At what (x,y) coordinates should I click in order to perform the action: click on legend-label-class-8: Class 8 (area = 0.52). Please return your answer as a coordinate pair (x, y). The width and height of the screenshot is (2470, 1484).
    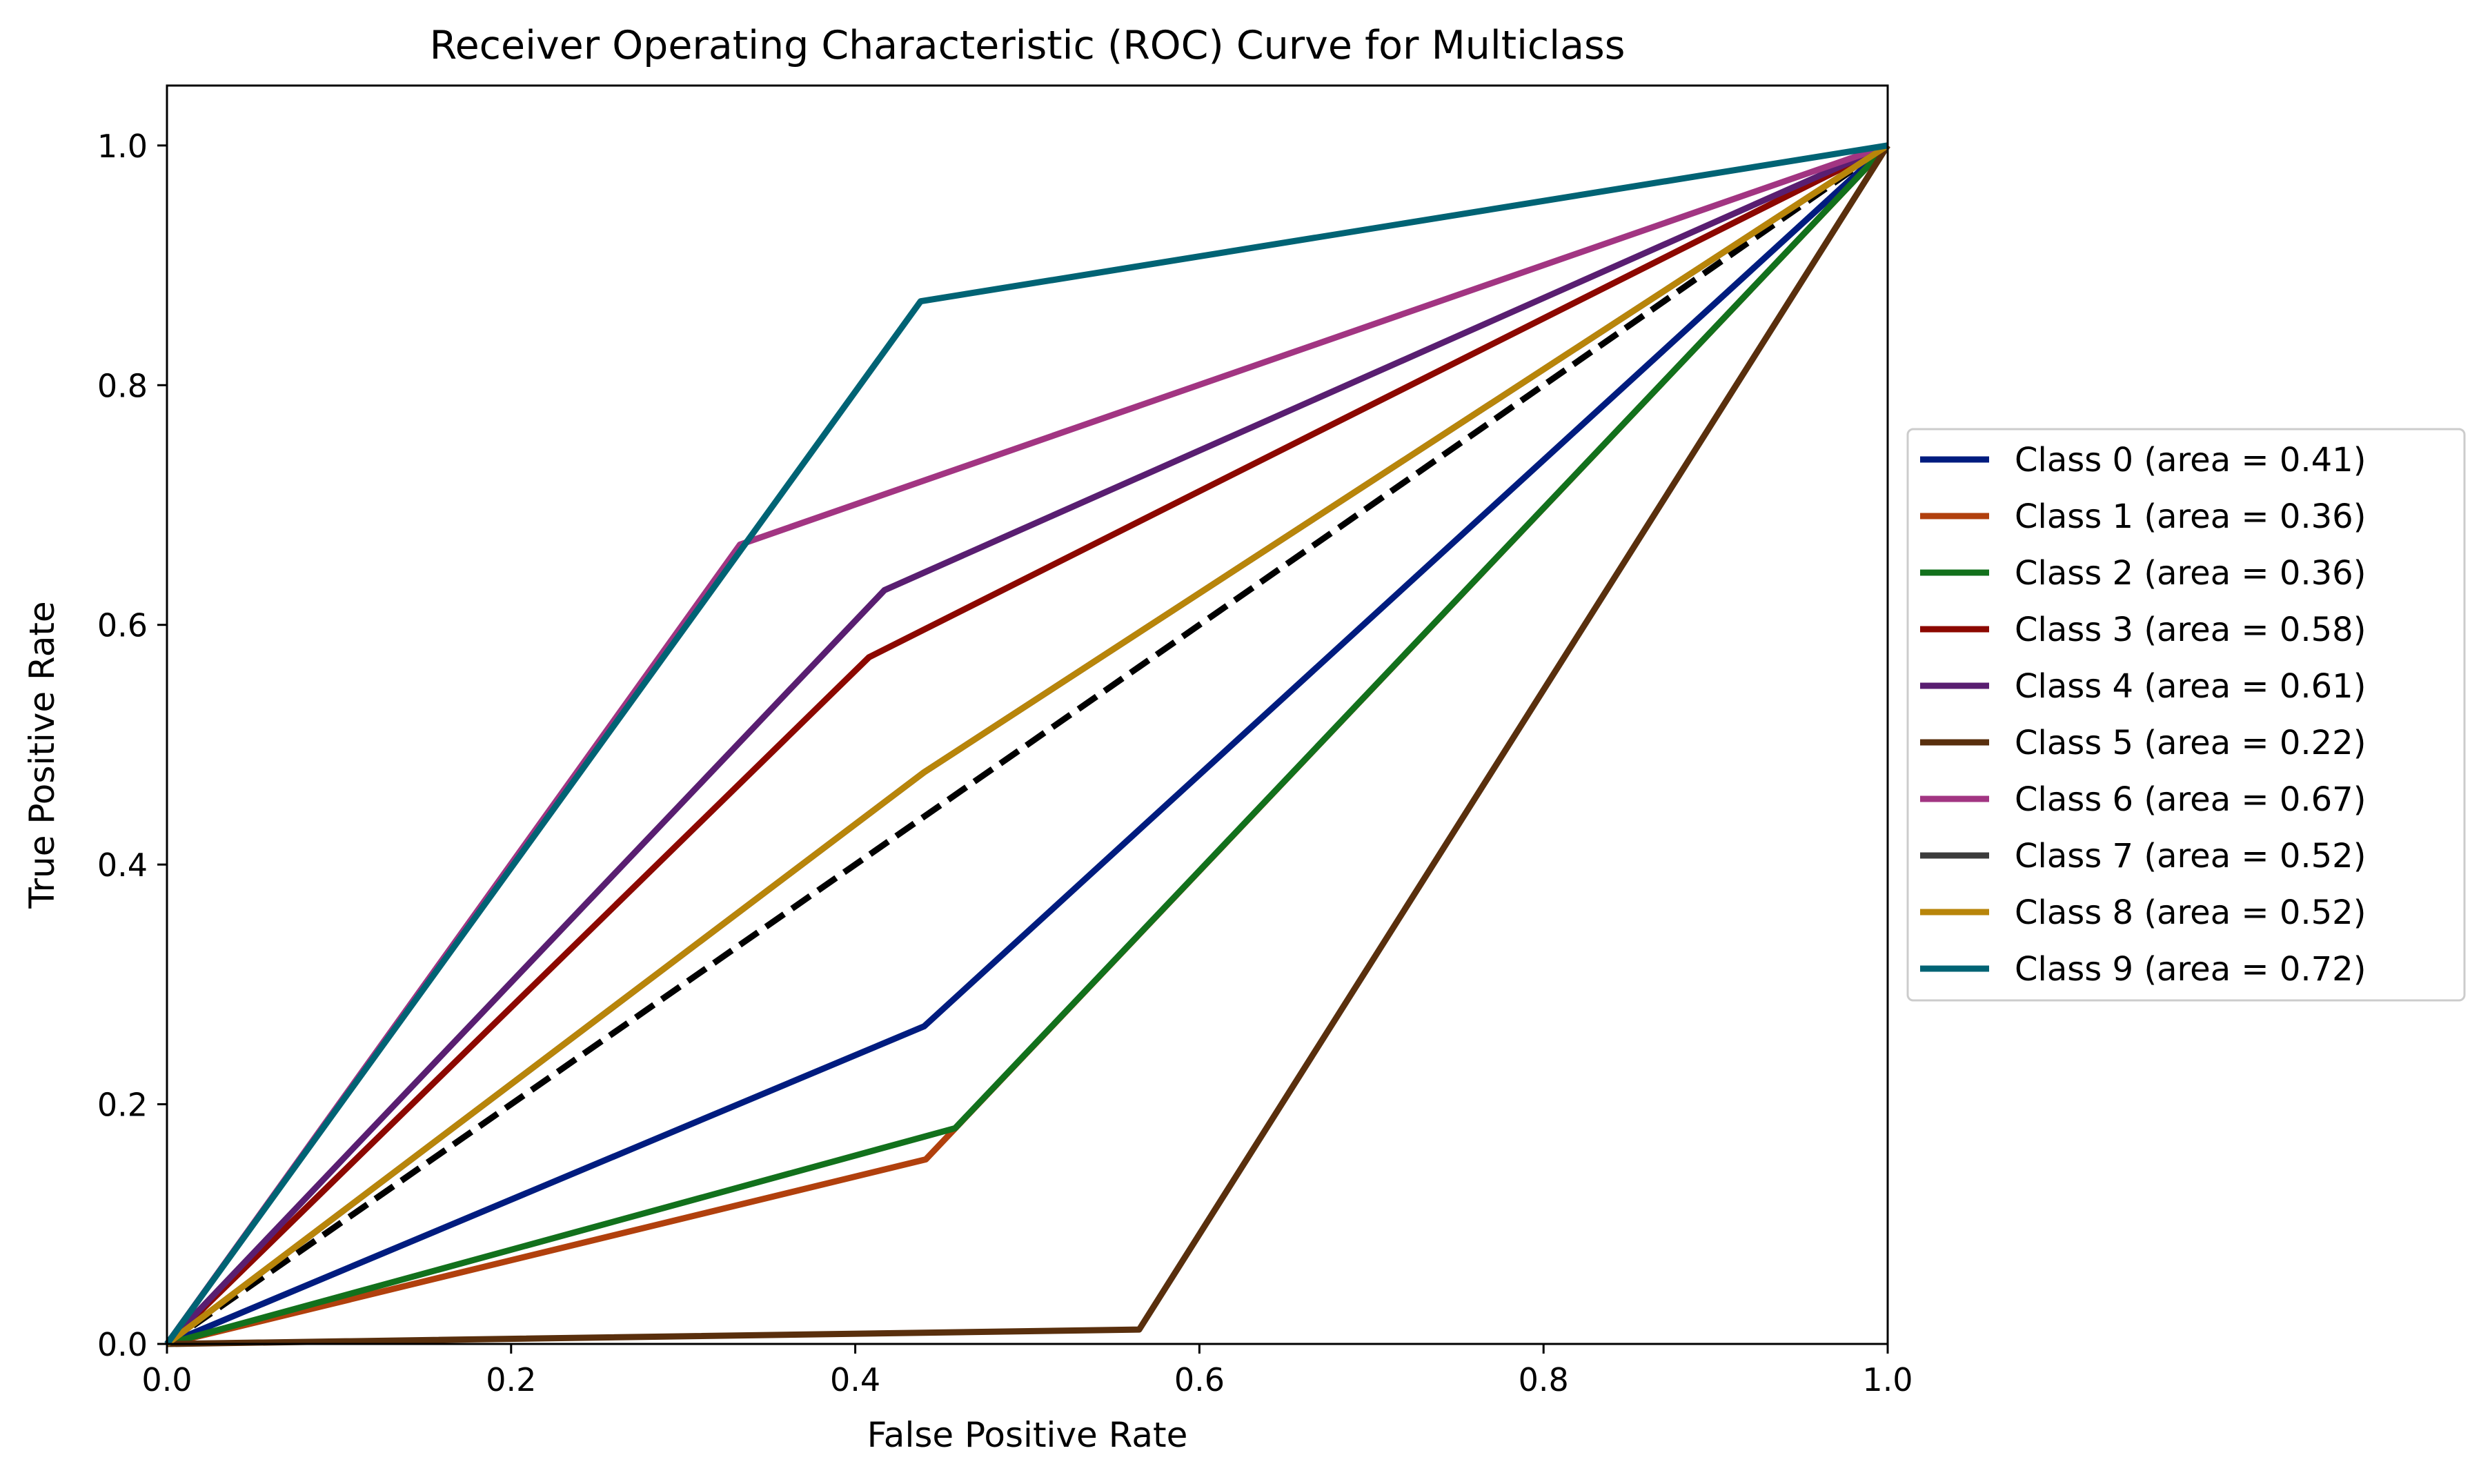
    Looking at the image, I should click on (2190, 912).